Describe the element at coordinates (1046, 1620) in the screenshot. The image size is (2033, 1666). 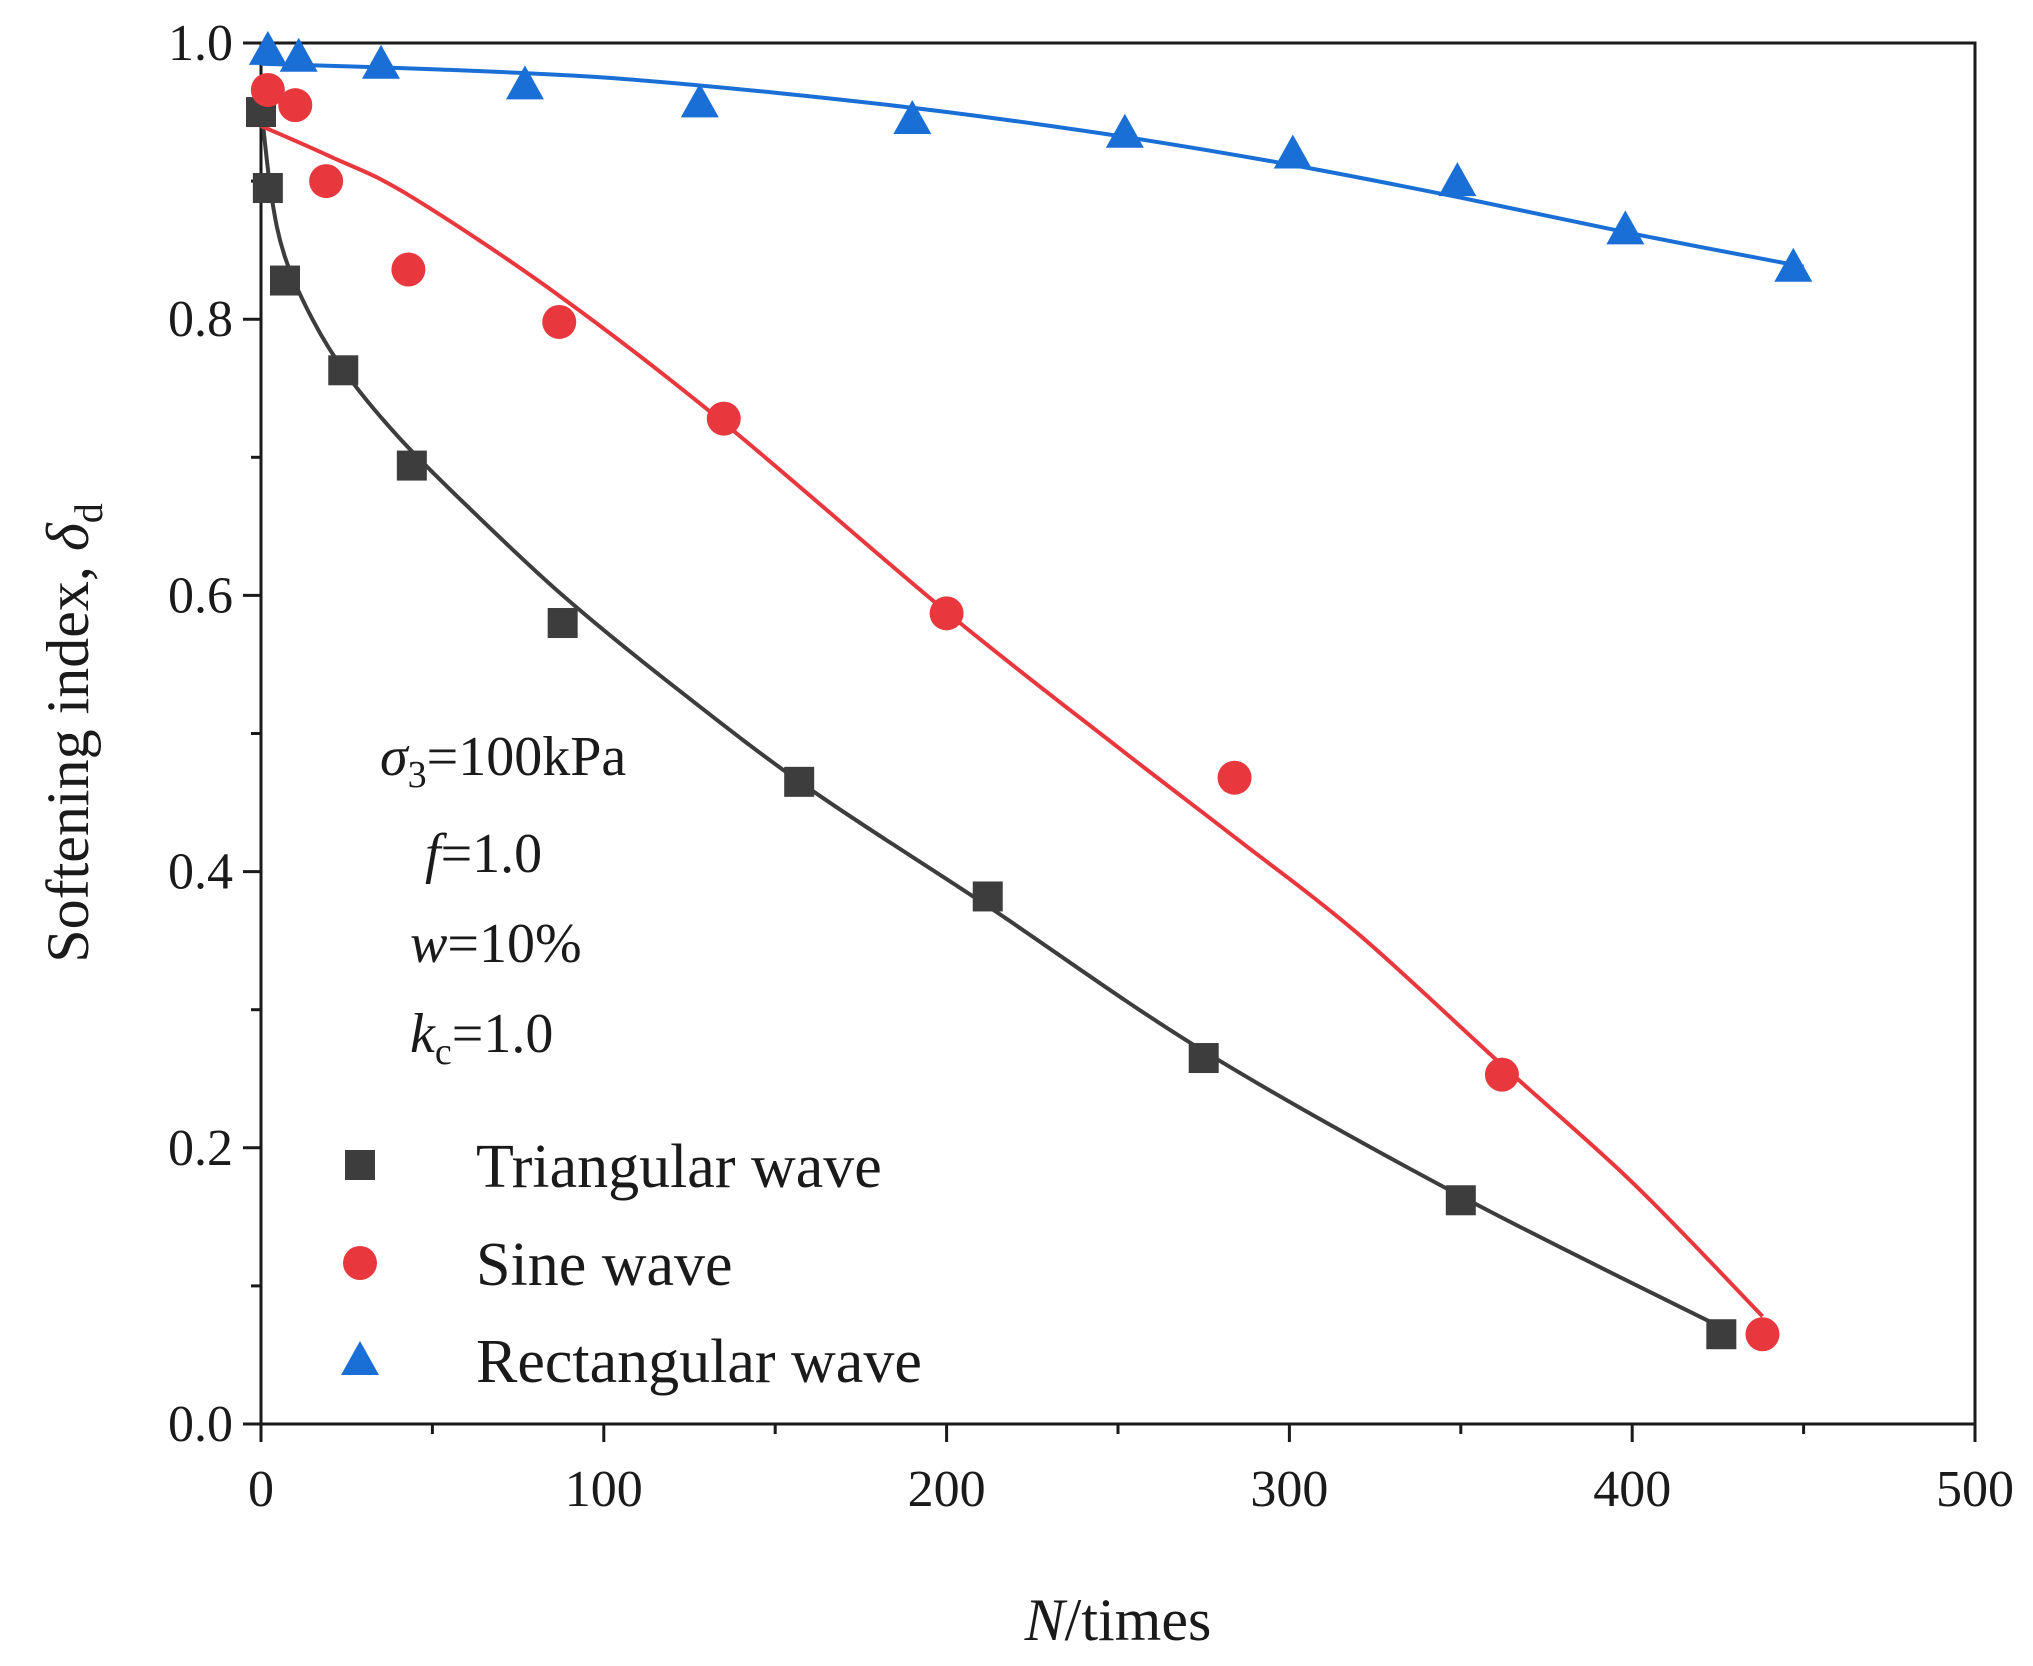
I see `x-axis-title-italic: N` at that location.